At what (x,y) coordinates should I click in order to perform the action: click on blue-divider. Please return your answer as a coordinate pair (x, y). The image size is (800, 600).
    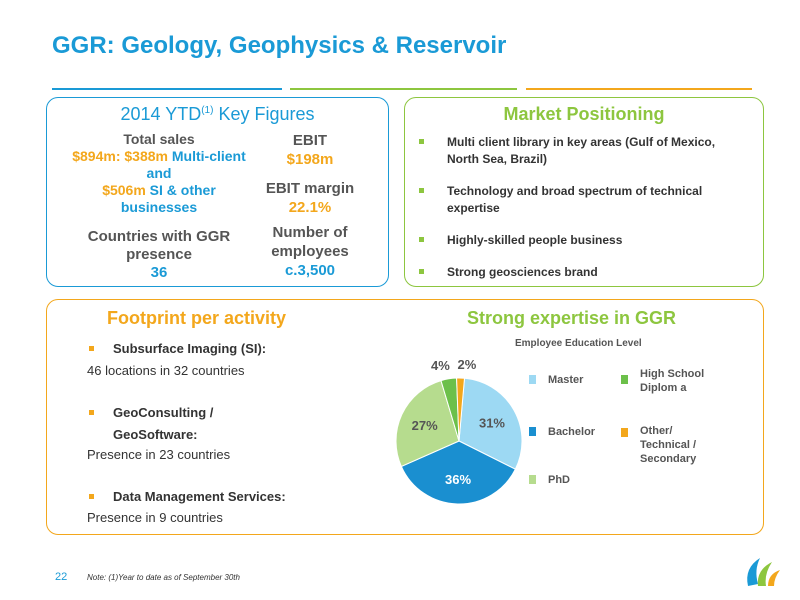
    Looking at the image, I should click on (167, 89).